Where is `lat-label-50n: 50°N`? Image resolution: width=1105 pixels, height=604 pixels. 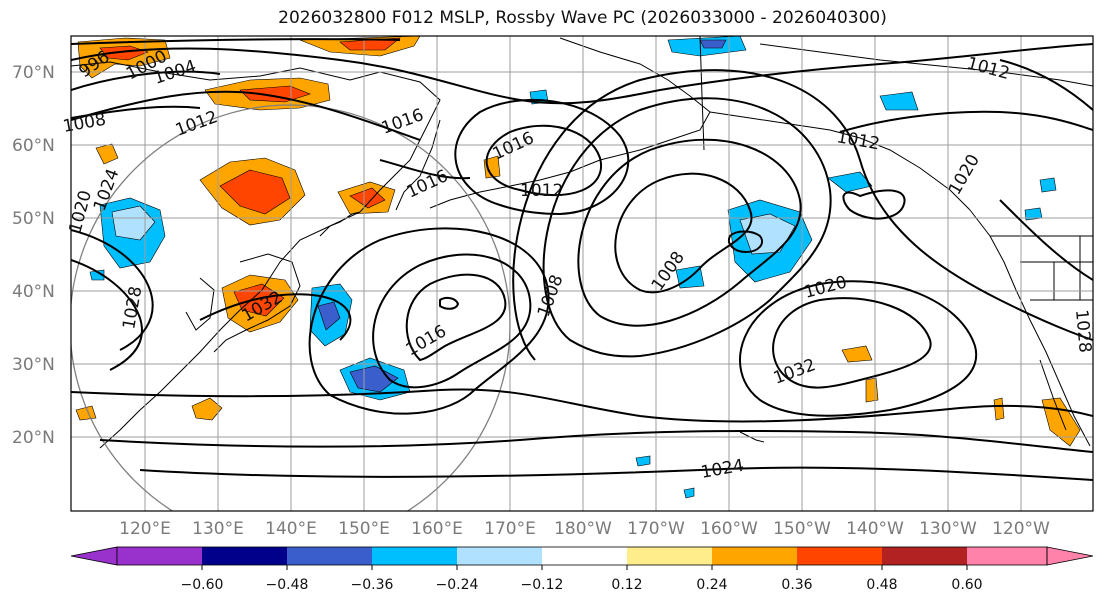
lat-label-50n: 50°N is located at coordinates (33, 219).